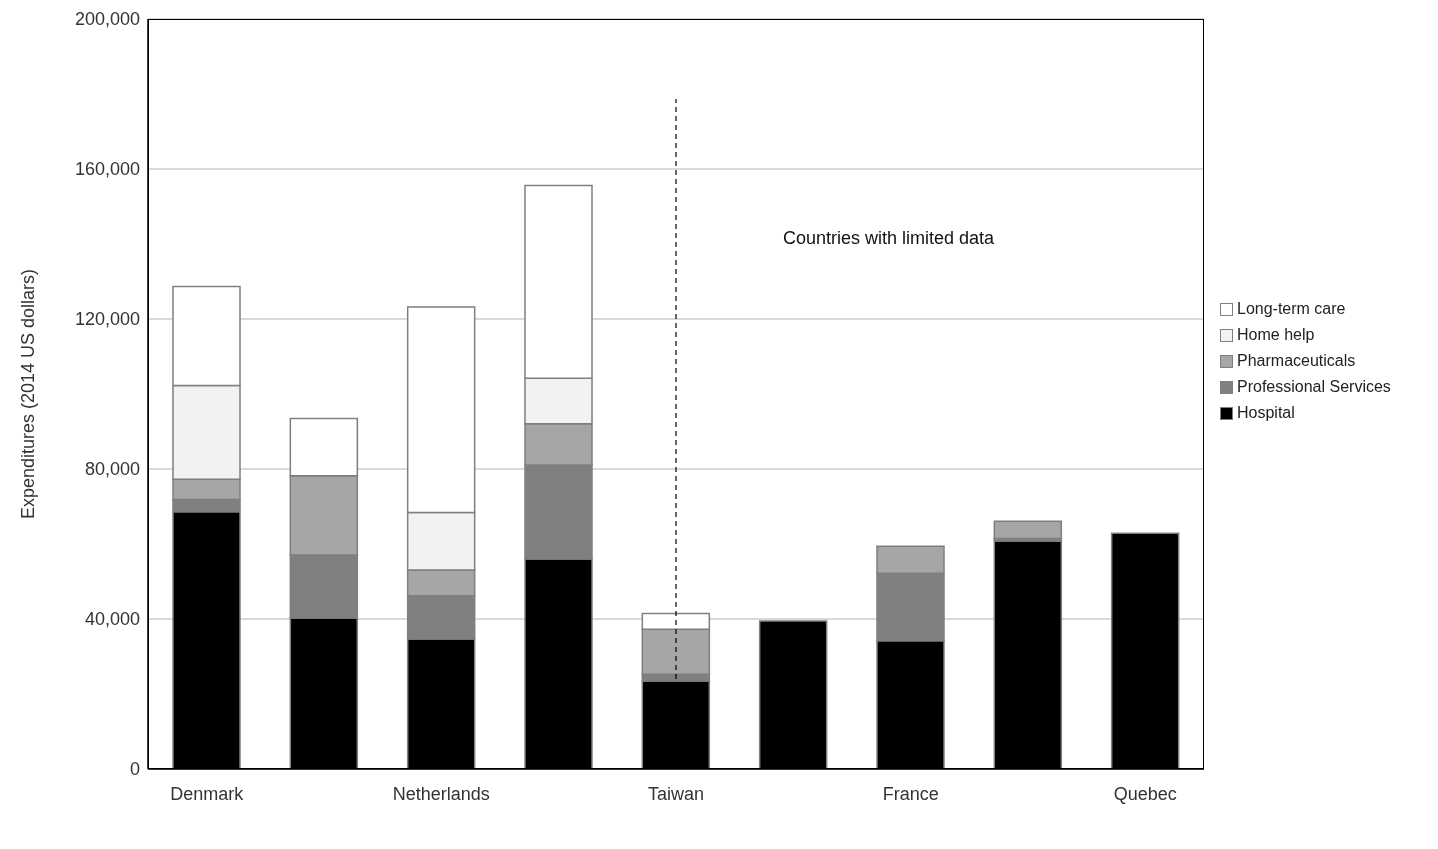  Describe the element at coordinates (889, 238) in the screenshot. I see `annotation: Countries with limited data` at that location.